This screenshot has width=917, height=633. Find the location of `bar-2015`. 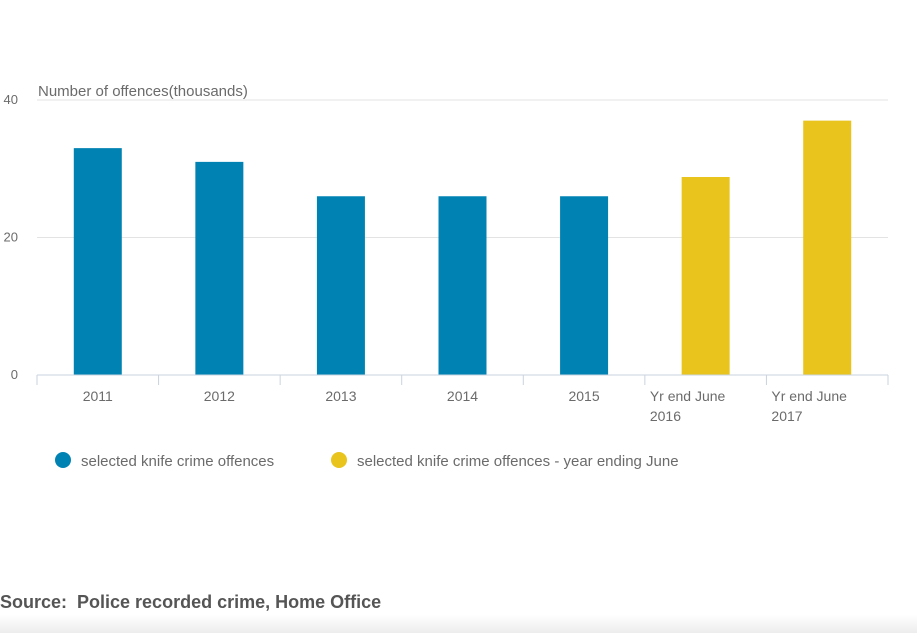

bar-2015 is located at coordinates (584, 285).